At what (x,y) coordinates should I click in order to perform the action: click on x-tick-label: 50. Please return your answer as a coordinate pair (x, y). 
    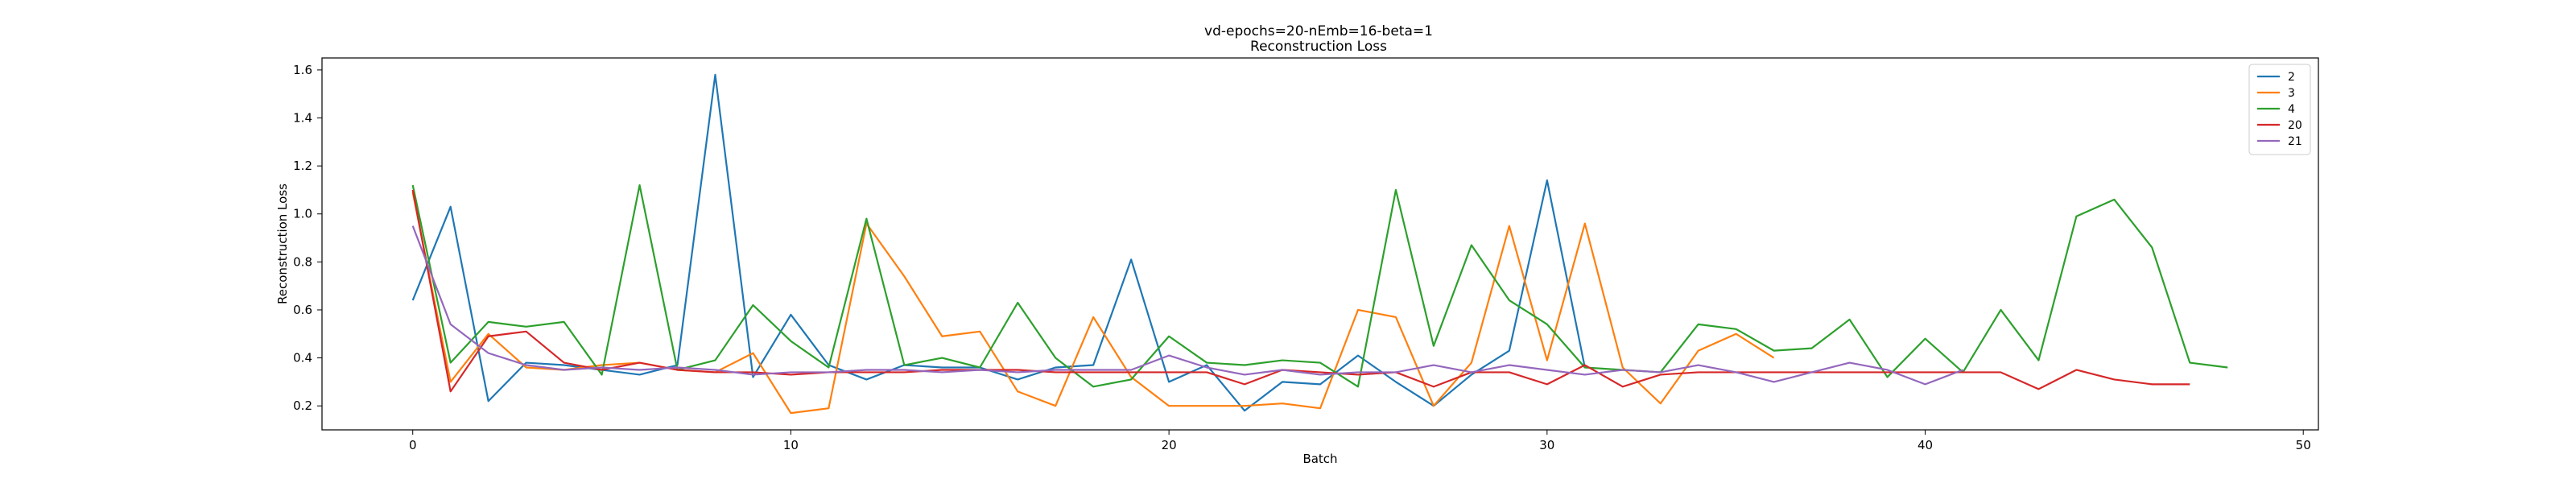
    Looking at the image, I should click on (2303, 445).